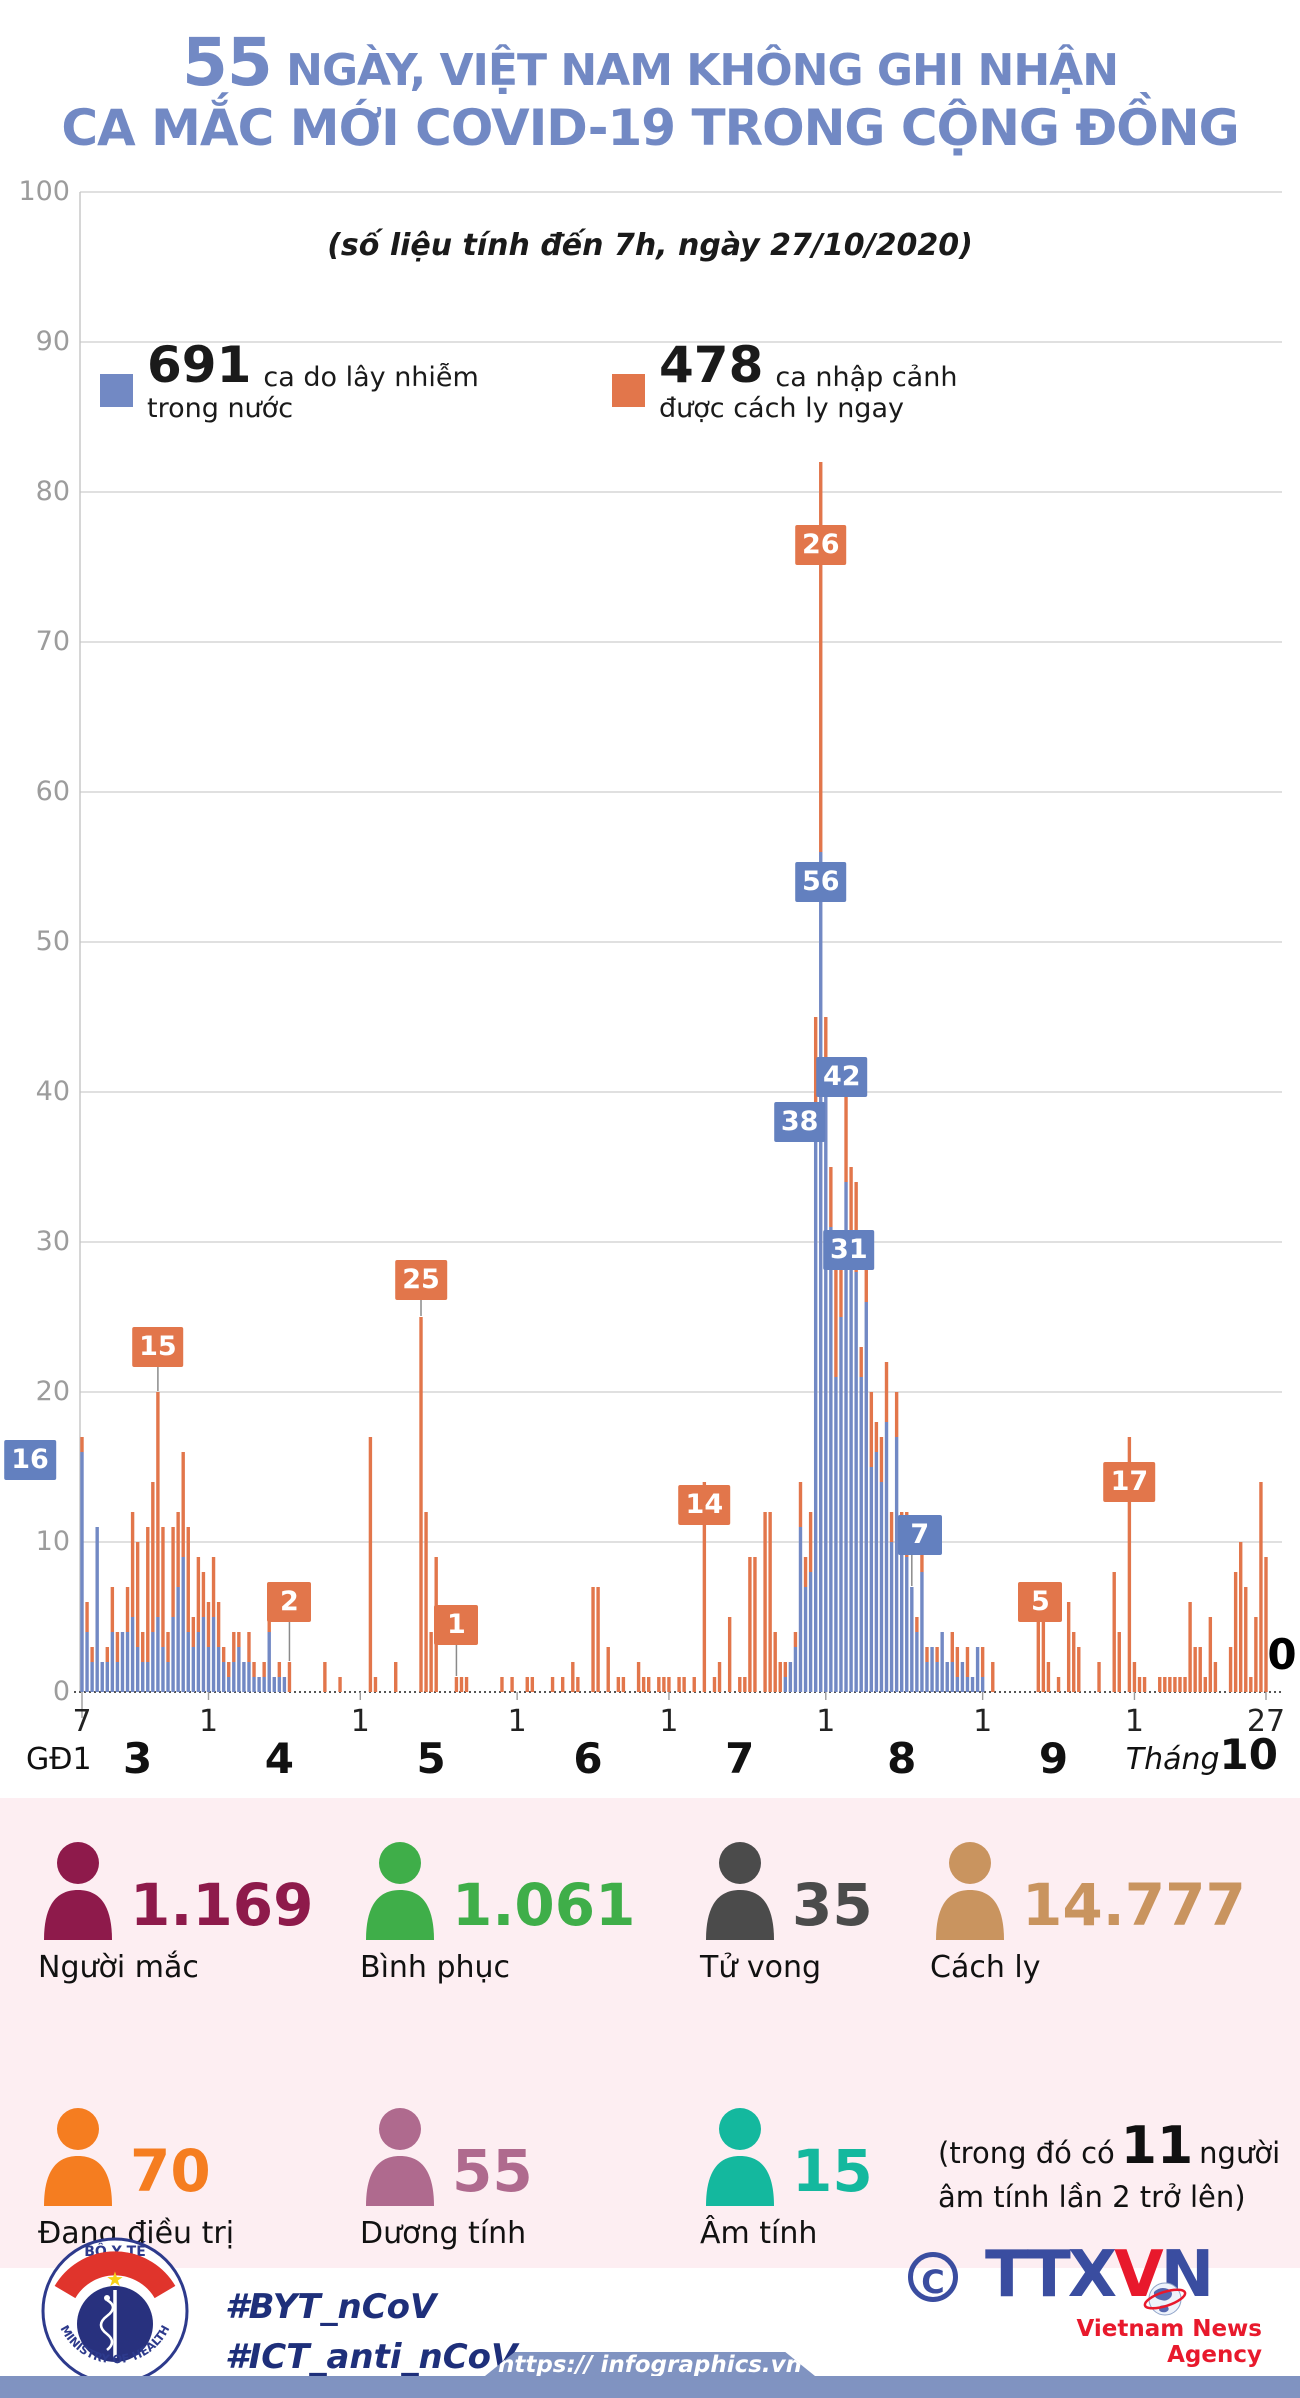 Image resolution: width=1300 pixels, height=2398 pixels. Describe the element at coordinates (1134, 1905) in the screenshot. I see `stat-quarantined-value: 14.777` at that location.